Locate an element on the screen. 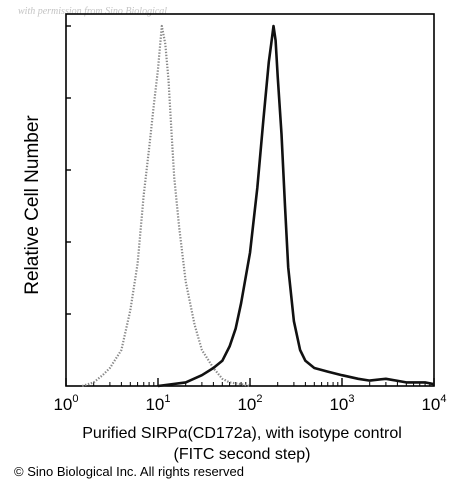 This screenshot has width=450, height=486. x-tick-exponent-1: 1 is located at coordinates (167, 399).